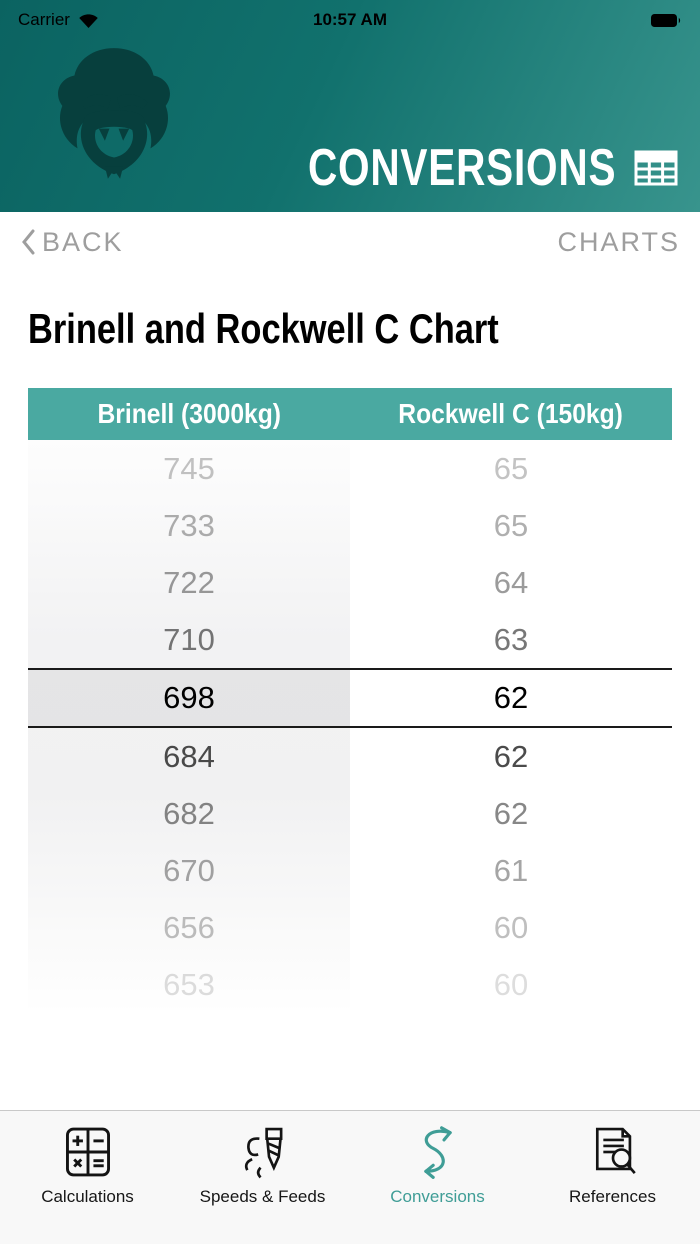  What do you see at coordinates (88, 20) in the screenshot?
I see `wifi-icon` at bounding box center [88, 20].